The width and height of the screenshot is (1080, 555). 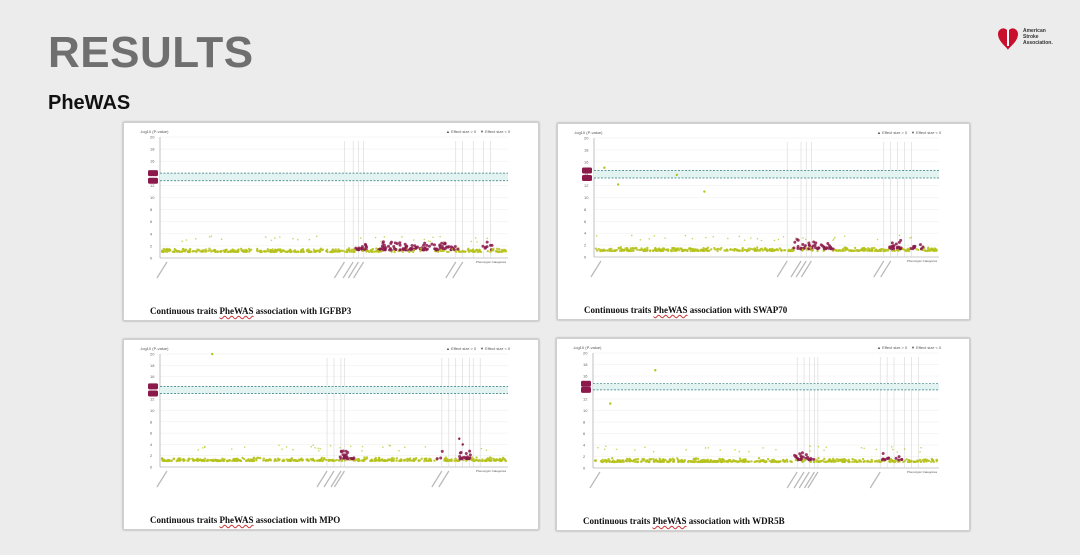 I want to click on heart-torch-icon, so click(x=1008, y=38).